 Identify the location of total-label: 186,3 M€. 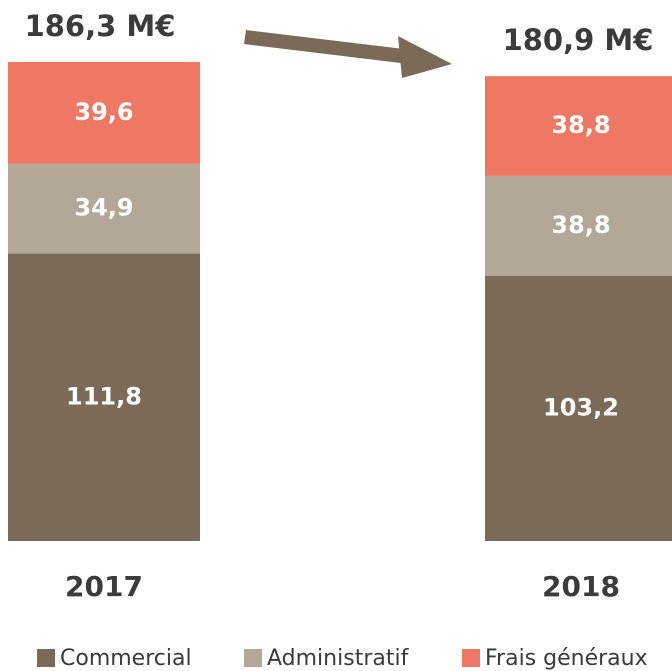
(100, 26).